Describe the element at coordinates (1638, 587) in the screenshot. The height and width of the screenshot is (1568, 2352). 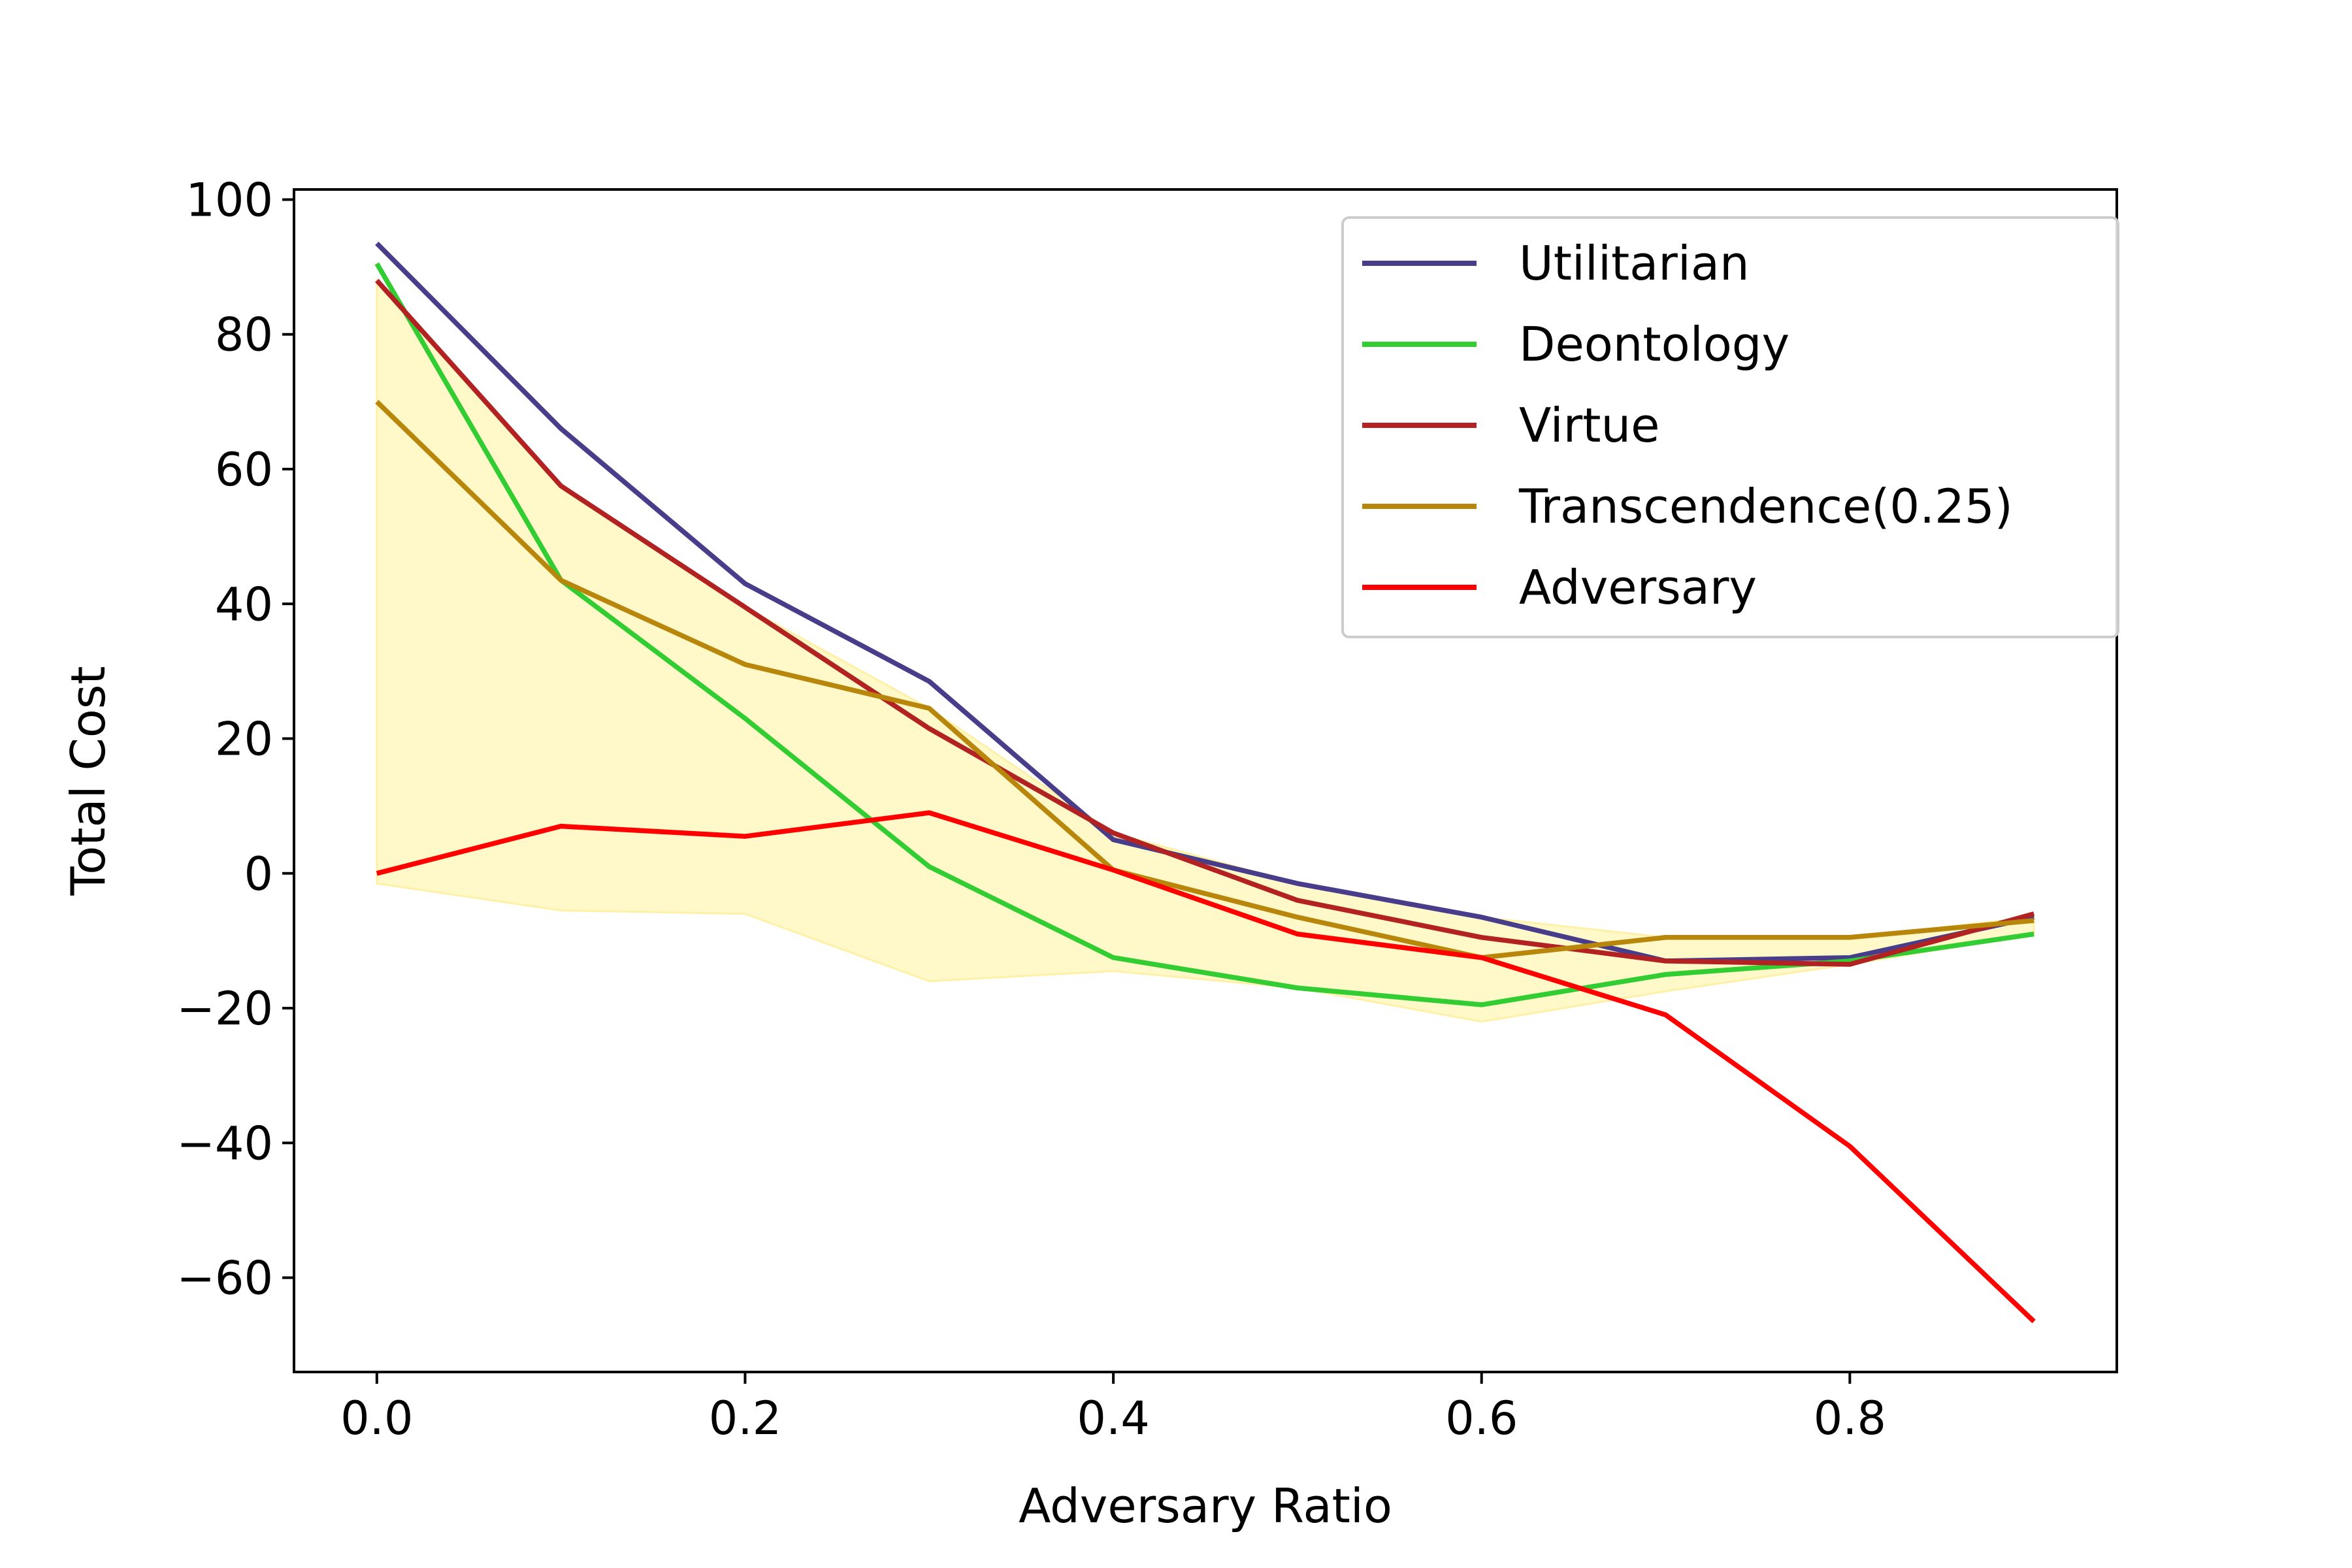
I see `legend-label-adversary: Adversary` at that location.